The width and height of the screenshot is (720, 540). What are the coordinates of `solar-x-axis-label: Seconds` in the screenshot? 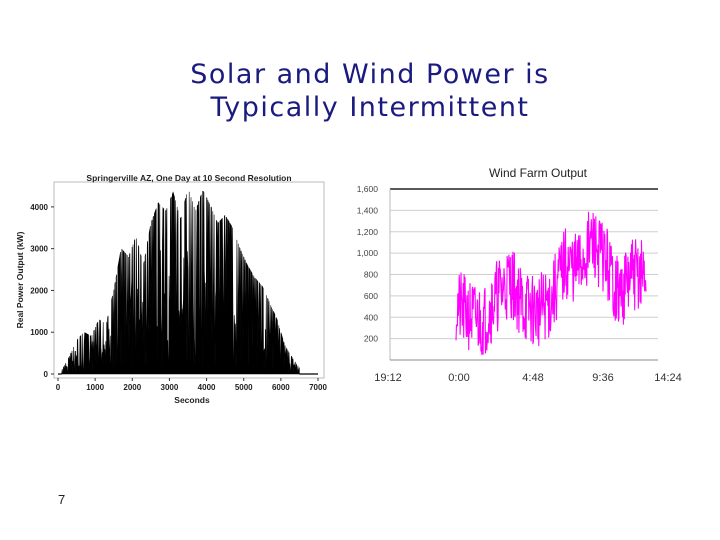 It's located at (192, 400).